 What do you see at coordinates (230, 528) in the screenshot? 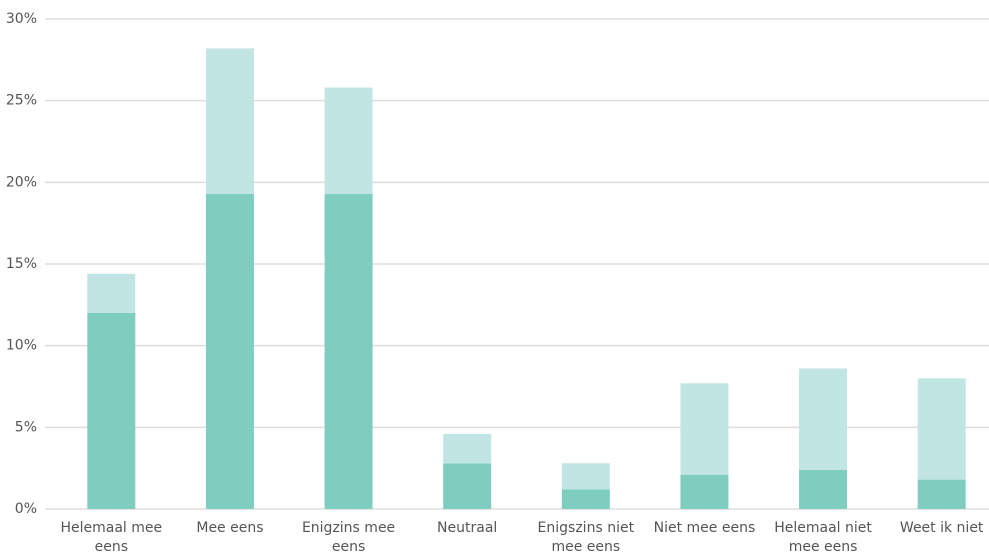
I see `x-tick-label: Mee eens` at bounding box center [230, 528].